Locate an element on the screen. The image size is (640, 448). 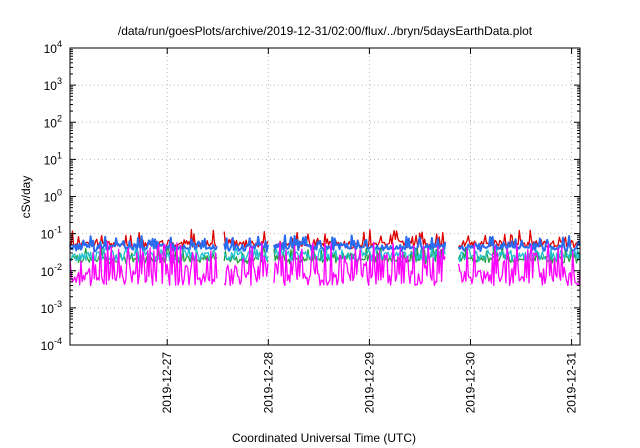
y-tick-label: 10² is located at coordinates (53, 121).